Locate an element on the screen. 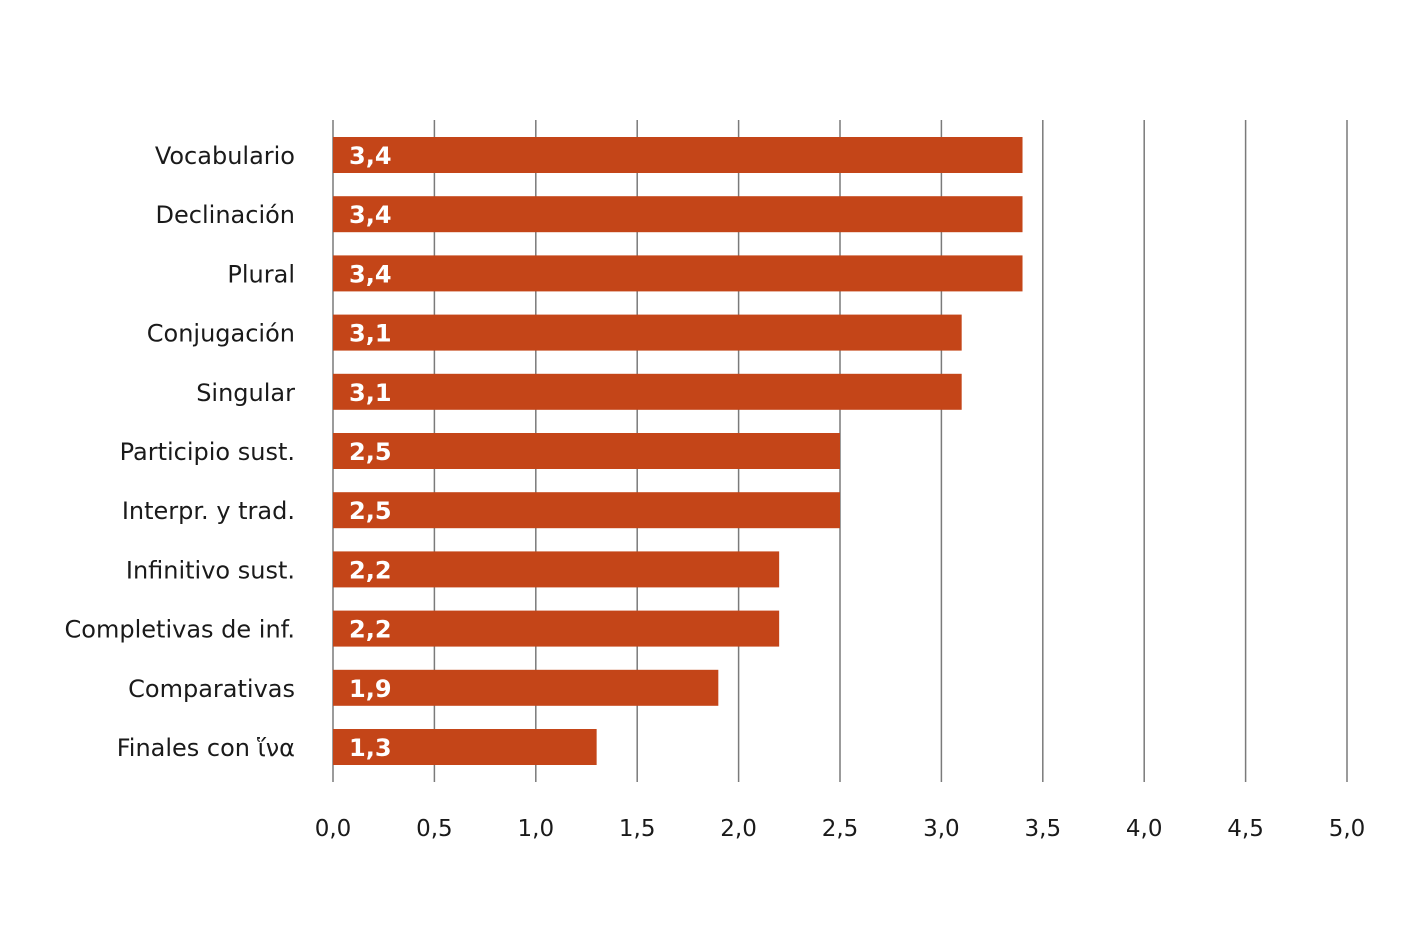  x-tick-label-10: 5,0 is located at coordinates (1347, 829).